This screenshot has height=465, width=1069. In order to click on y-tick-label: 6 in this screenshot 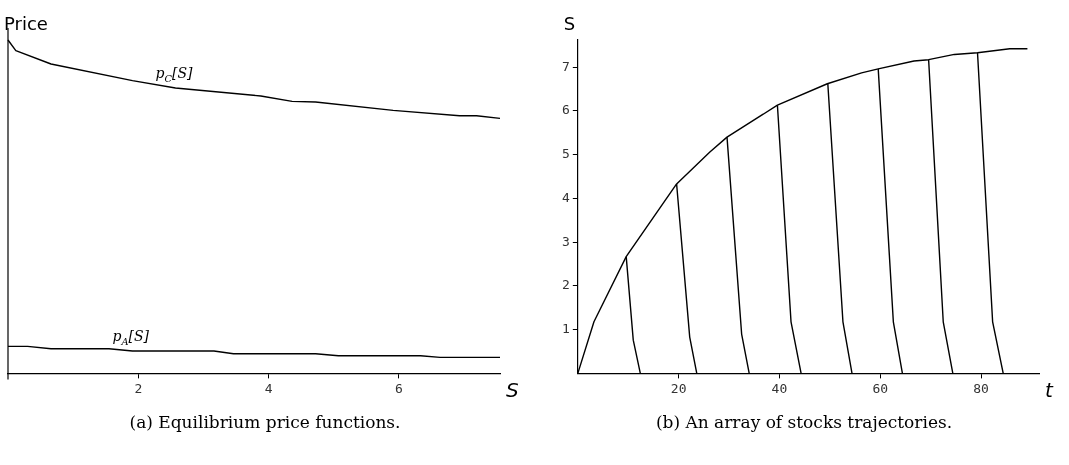, I will do `click(566, 110)`.